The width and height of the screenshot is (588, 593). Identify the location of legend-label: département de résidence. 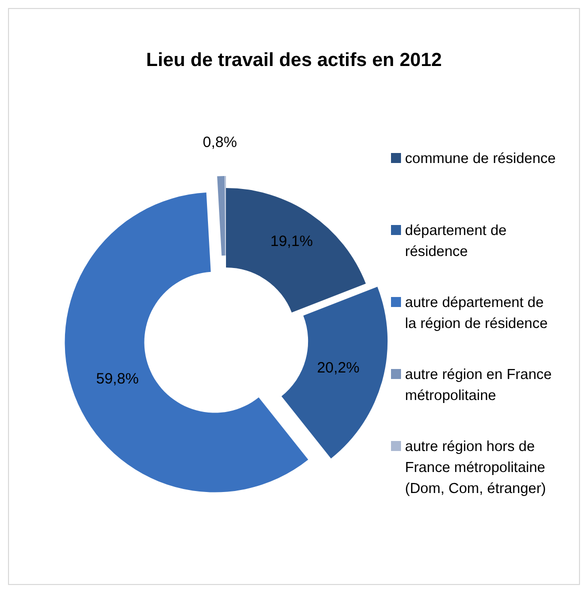
(456, 241).